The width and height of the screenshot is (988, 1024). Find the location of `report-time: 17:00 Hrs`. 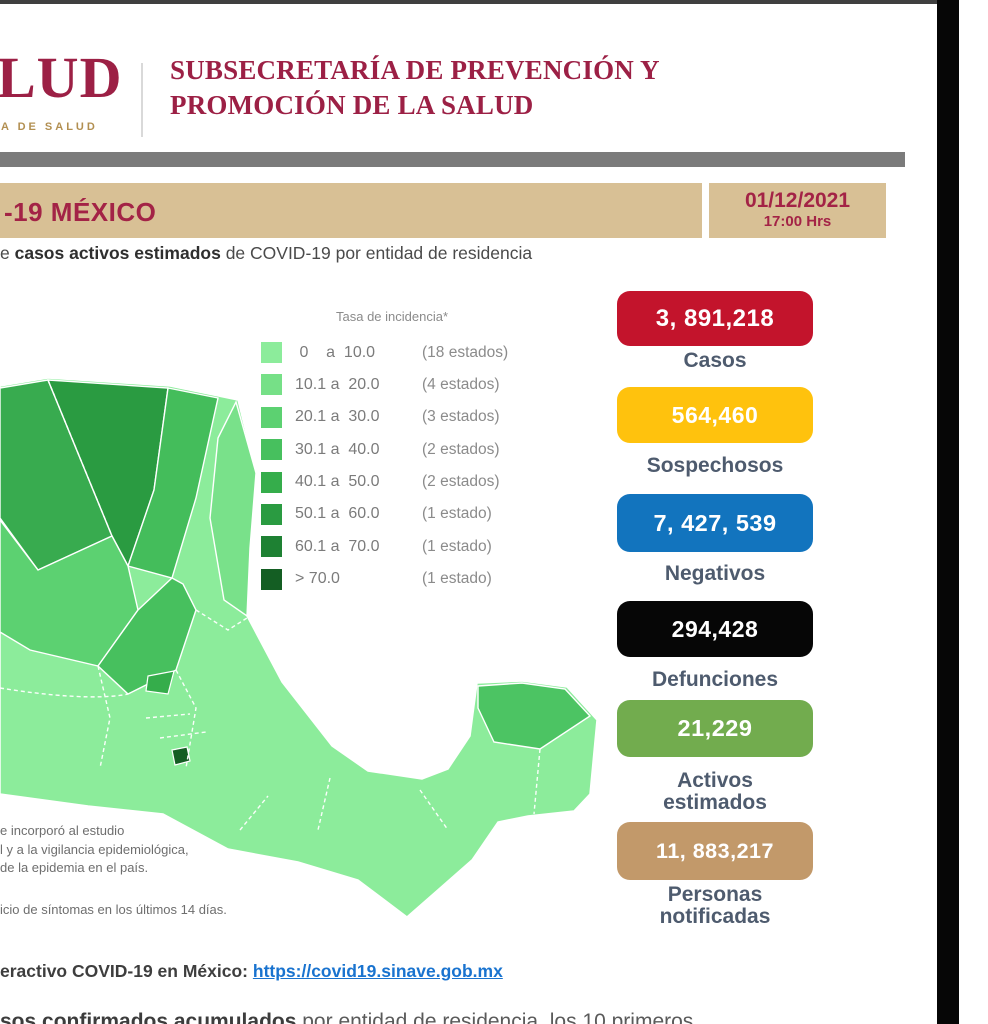

report-time: 17:00 Hrs is located at coordinates (797, 221).